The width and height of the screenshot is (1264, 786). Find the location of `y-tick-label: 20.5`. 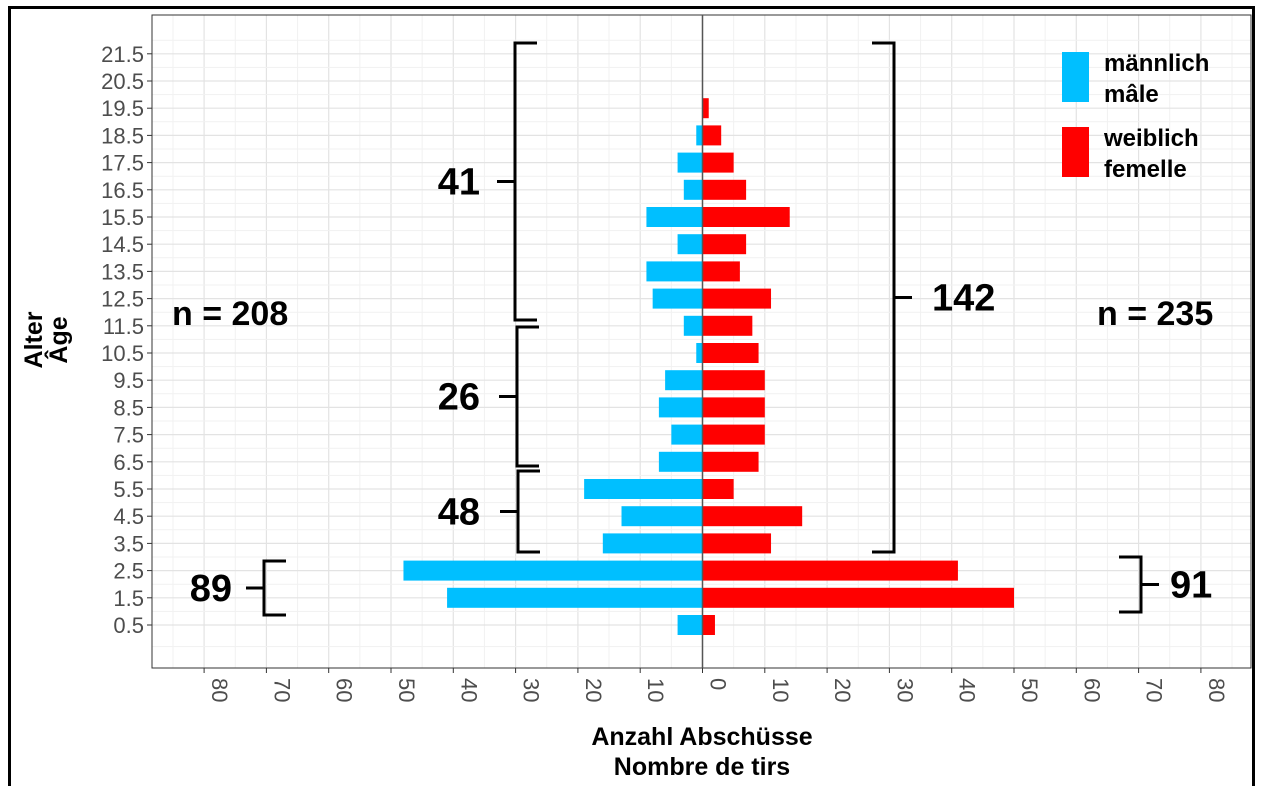

y-tick-label: 20.5 is located at coordinates (122, 81).